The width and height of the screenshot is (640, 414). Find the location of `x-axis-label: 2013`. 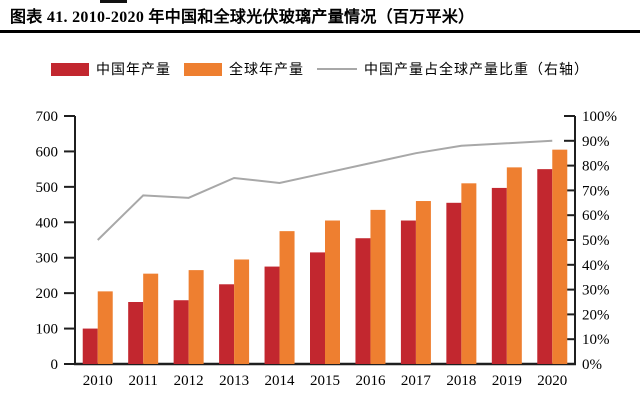

x-axis-label: 2013 is located at coordinates (234, 381).